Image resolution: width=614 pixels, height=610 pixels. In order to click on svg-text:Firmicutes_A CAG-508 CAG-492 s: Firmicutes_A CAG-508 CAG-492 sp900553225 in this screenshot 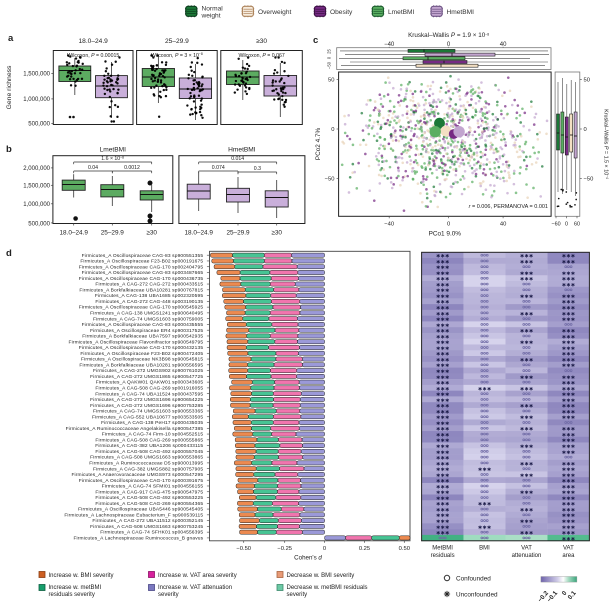, I will do `click(149, 498)`.